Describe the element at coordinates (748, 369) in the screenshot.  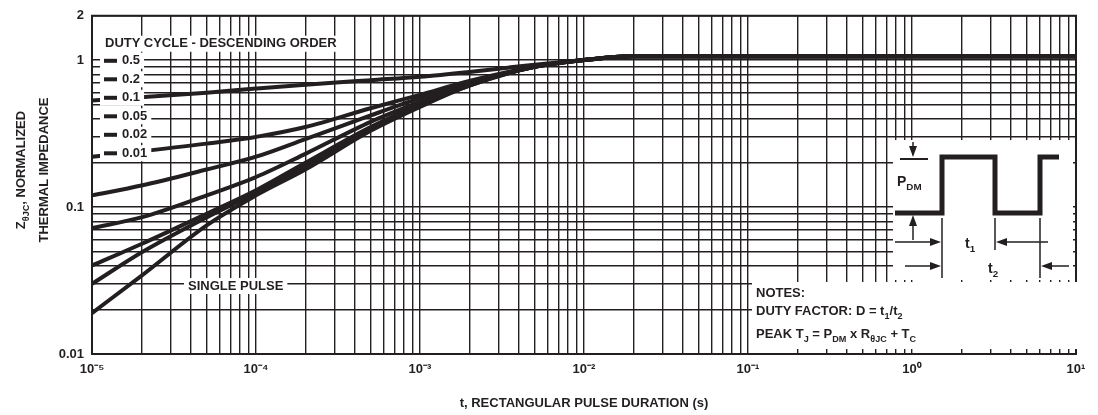
I see `x-tick-label: 10⁻¹` at that location.